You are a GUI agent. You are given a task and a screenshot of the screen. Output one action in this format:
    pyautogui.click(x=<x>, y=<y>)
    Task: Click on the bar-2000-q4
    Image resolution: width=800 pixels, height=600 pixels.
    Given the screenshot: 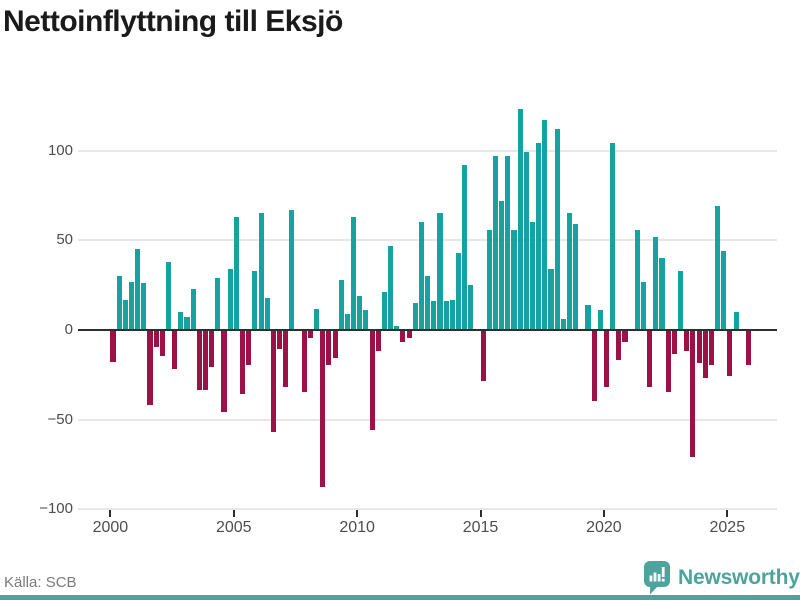 What is the action you would take?
    pyautogui.click(x=131, y=305)
    